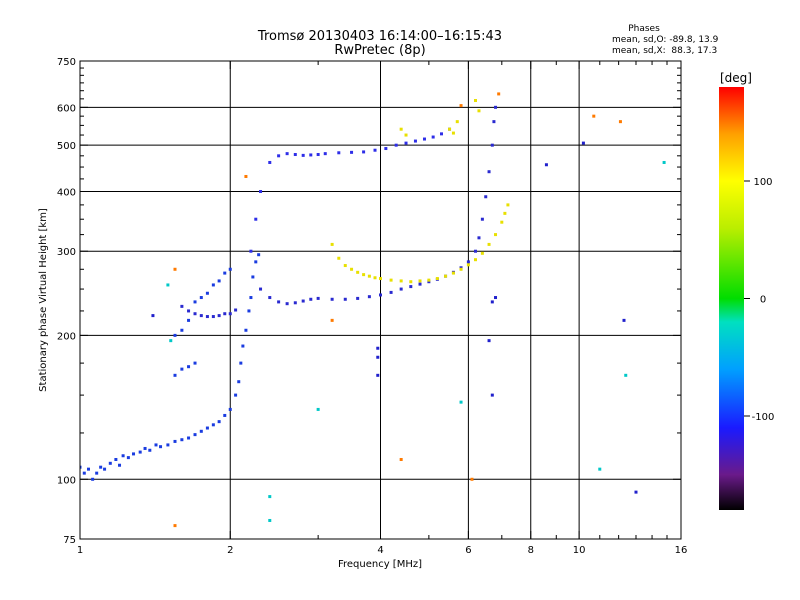 Image resolution: width=800 pixels, height=600 pixels. Describe the element at coordinates (66, 480) in the screenshot. I see `y-tick-label: 100` at that location.